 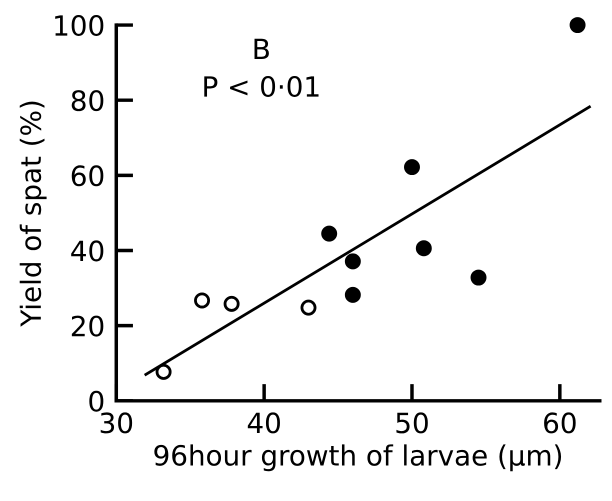 What do you see at coordinates (358, 458) in the screenshot?
I see `x-axis-title: 96hour growth of larvae (µm)` at bounding box center [358, 458].